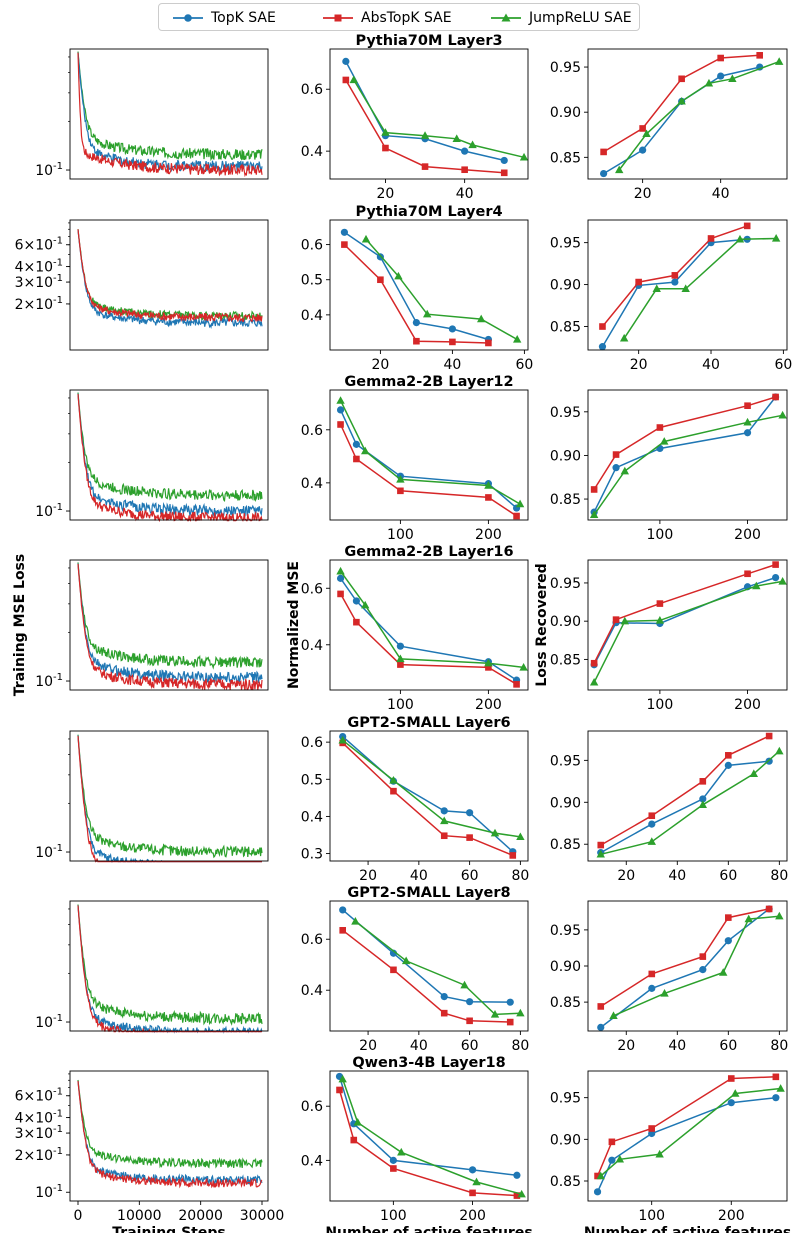 The height and width of the screenshot is (1233, 797). Describe the element at coordinates (170, 447) in the screenshot. I see `loss-curve-jumprelu` at that location.